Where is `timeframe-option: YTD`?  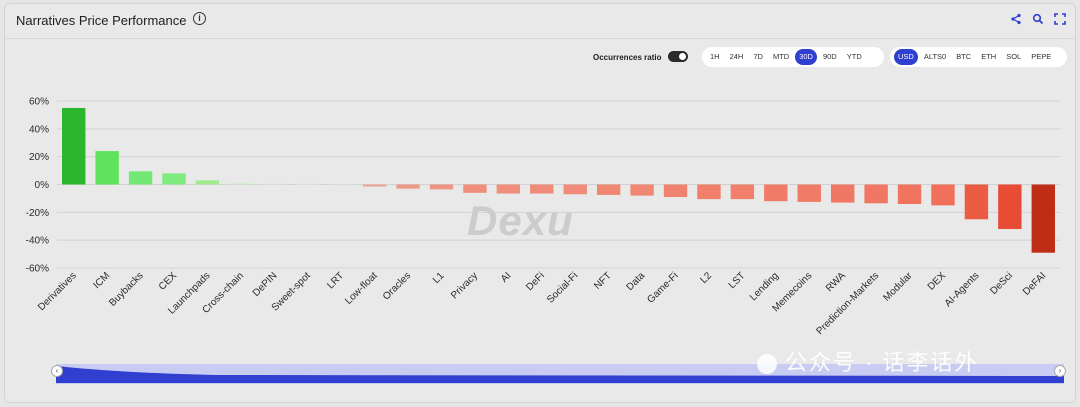
timeframe-option: YTD is located at coordinates (854, 56).